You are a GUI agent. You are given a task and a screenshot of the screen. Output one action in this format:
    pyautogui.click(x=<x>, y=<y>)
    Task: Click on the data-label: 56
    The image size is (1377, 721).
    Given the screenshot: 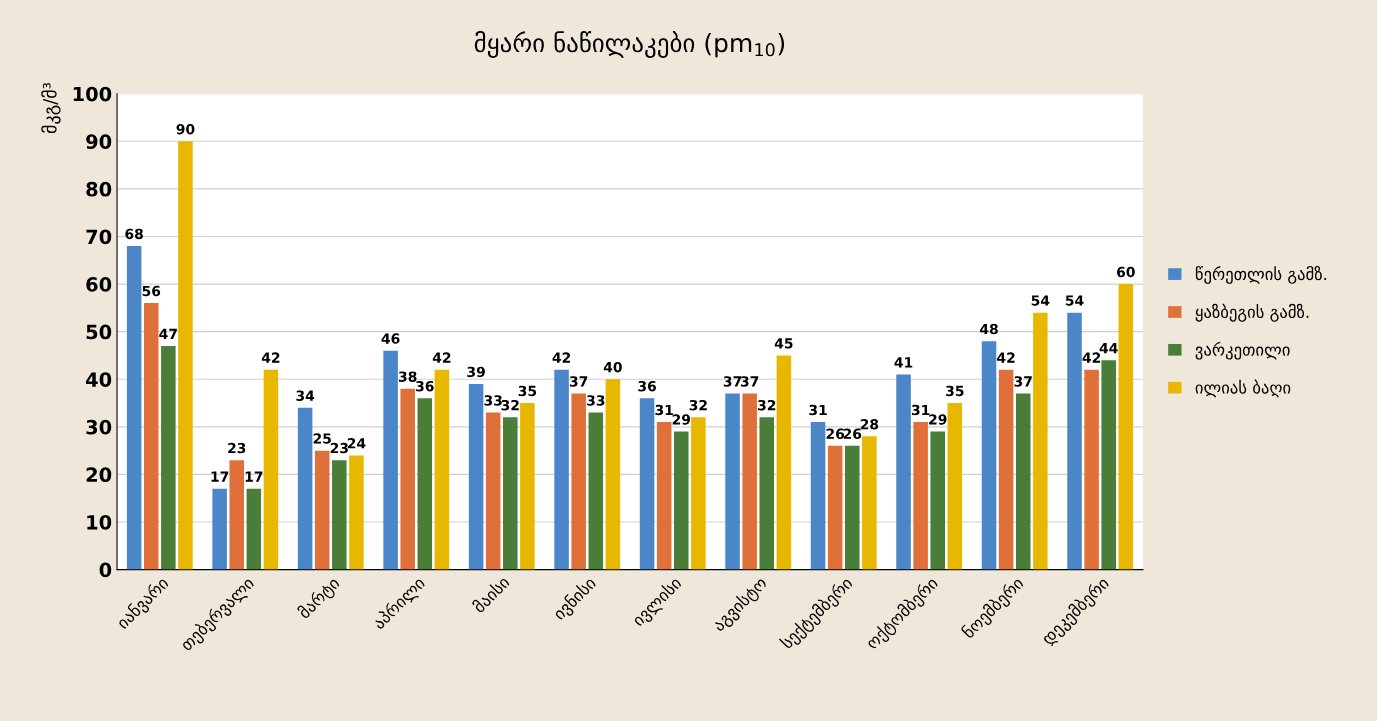 What is the action you would take?
    pyautogui.click(x=151, y=291)
    